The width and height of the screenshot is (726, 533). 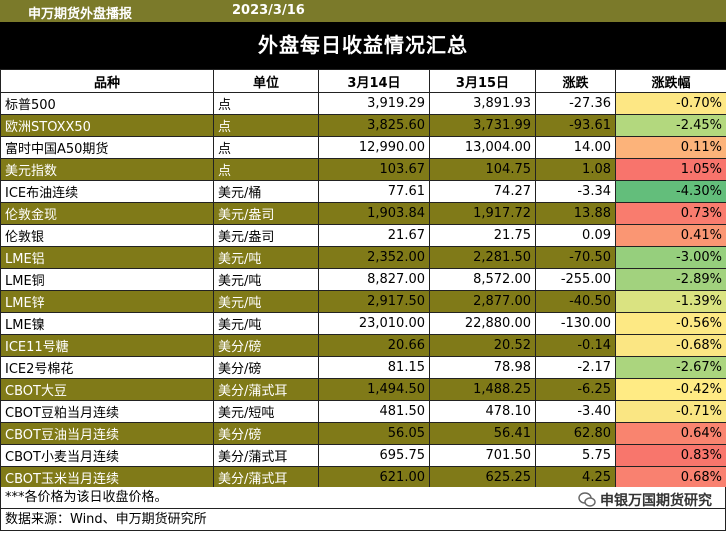 I want to click on table-row: CBOT豆油当月连续 美分/磅 56.05 56.41 62.80 0.64%, so click(x=363, y=433).